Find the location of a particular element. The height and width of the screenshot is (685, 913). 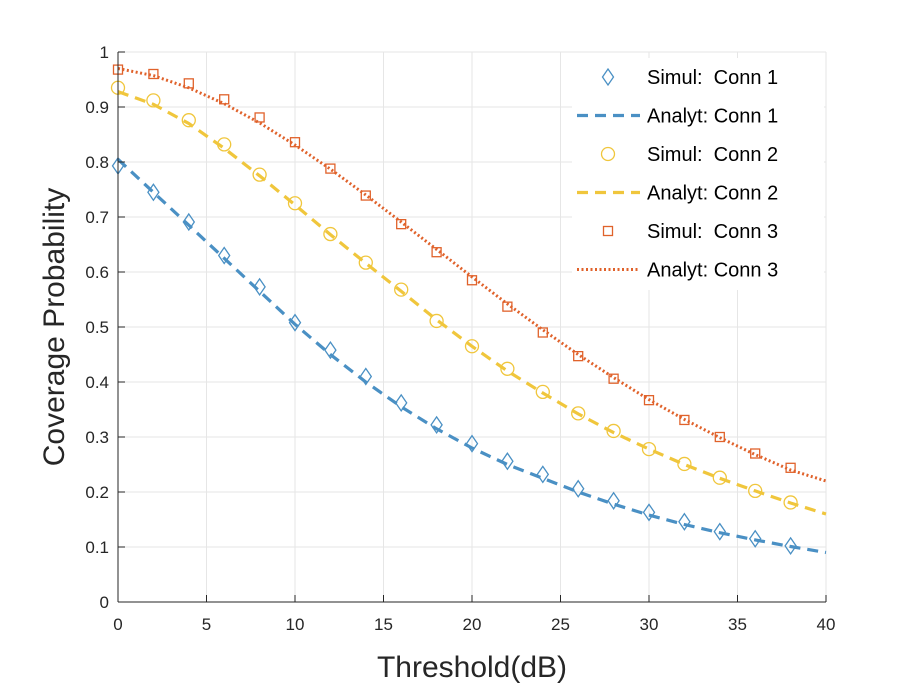

y-tick-label: 0.2 is located at coordinates (97, 492).